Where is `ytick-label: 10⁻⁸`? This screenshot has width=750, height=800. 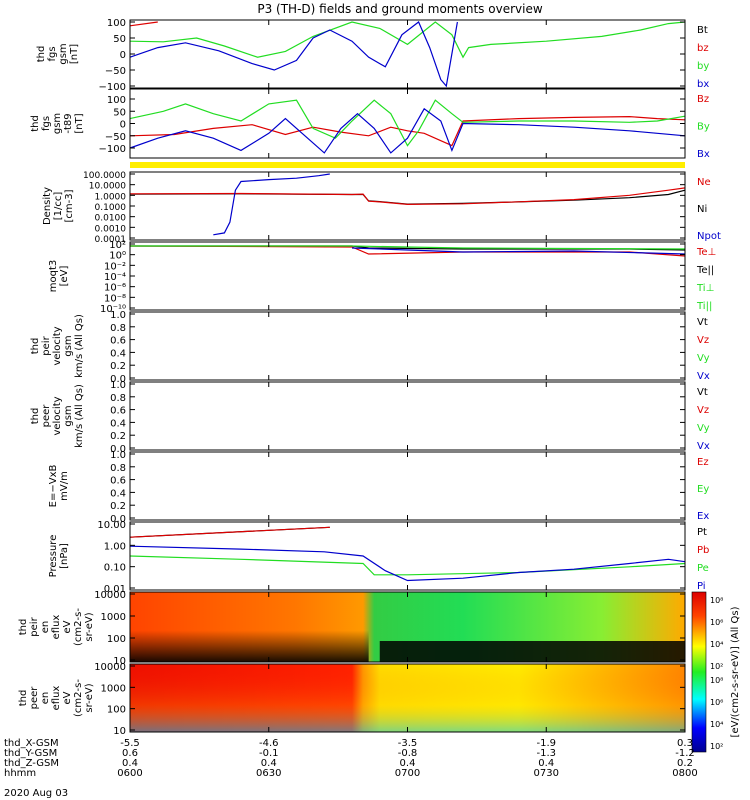
ytick-label: 10⁻⁸ is located at coordinates (115, 298).